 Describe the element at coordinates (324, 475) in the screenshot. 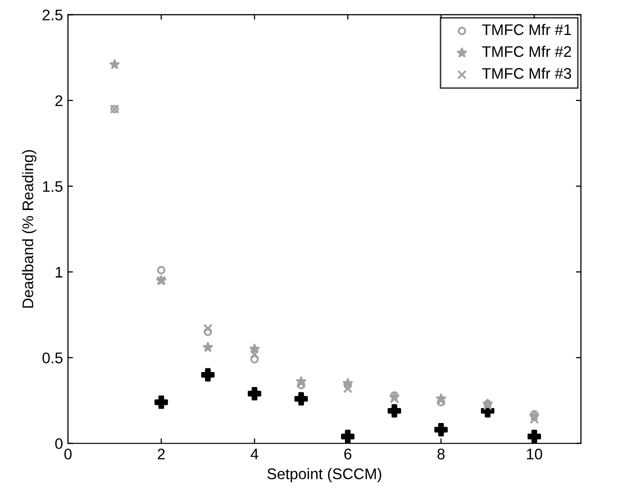

I see `x-axis-title: Setpoint (SCCM)` at that location.